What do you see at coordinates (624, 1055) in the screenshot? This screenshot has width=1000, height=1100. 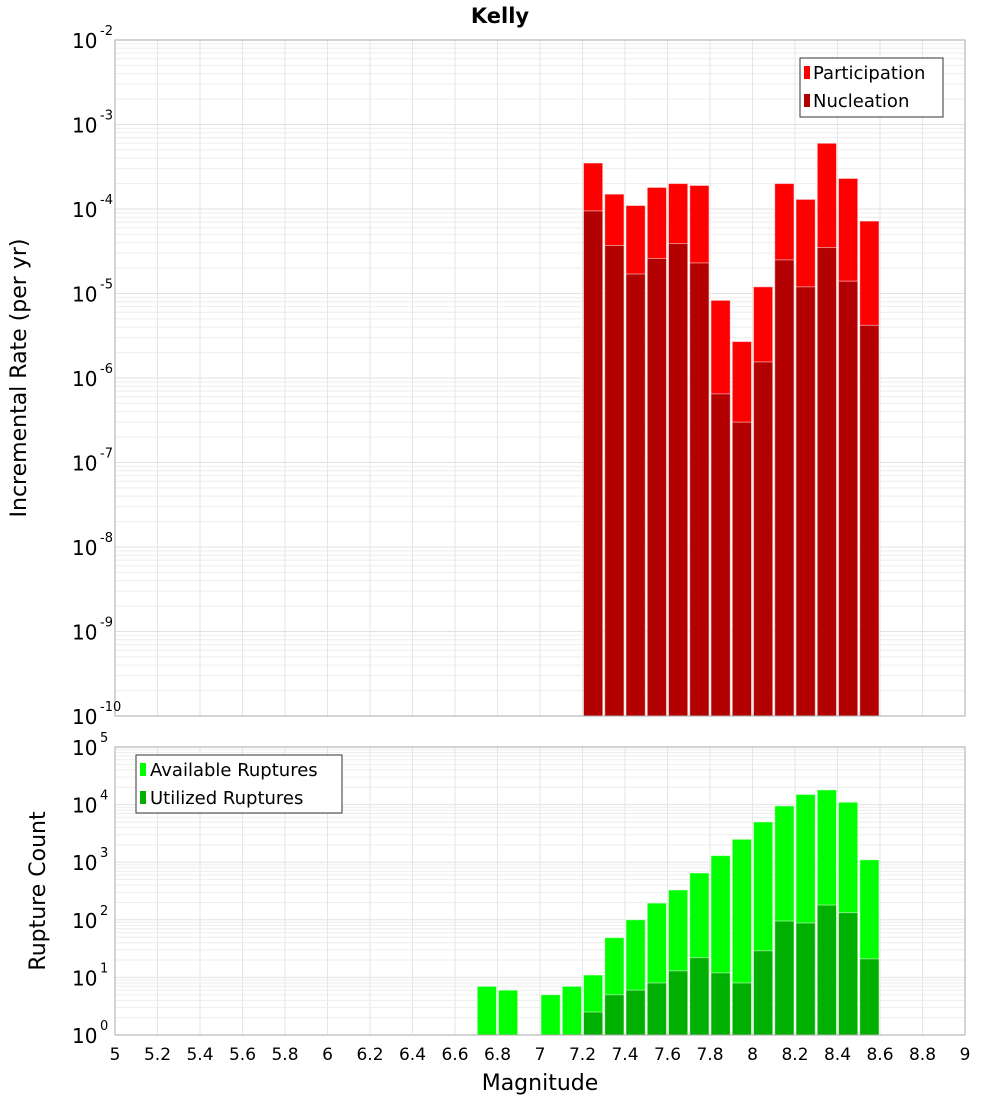 I see `x-tick-label: 7.4` at bounding box center [624, 1055].